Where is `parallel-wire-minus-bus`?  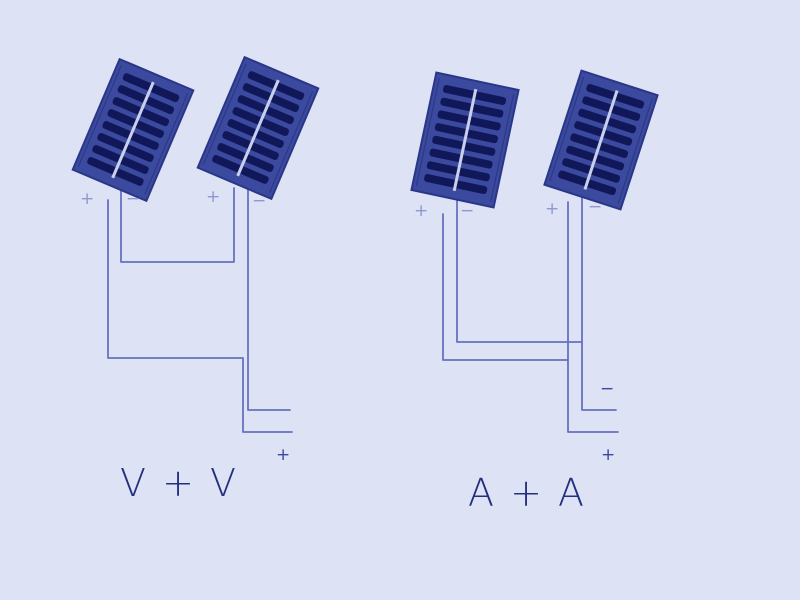
parallel-wire-minus-bus is located at coordinates (536, 305).